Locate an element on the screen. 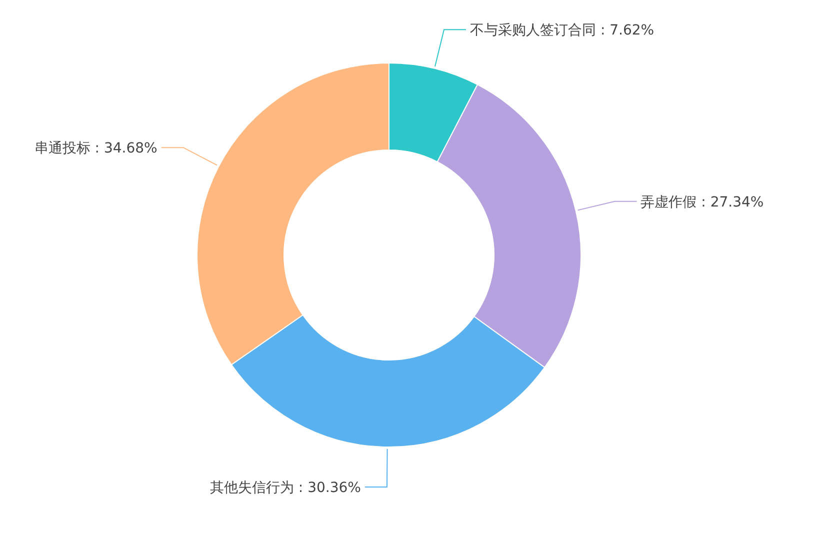 The width and height of the screenshot is (815, 533). slice-label: 串通投标 : 34.68% is located at coordinates (96, 148).